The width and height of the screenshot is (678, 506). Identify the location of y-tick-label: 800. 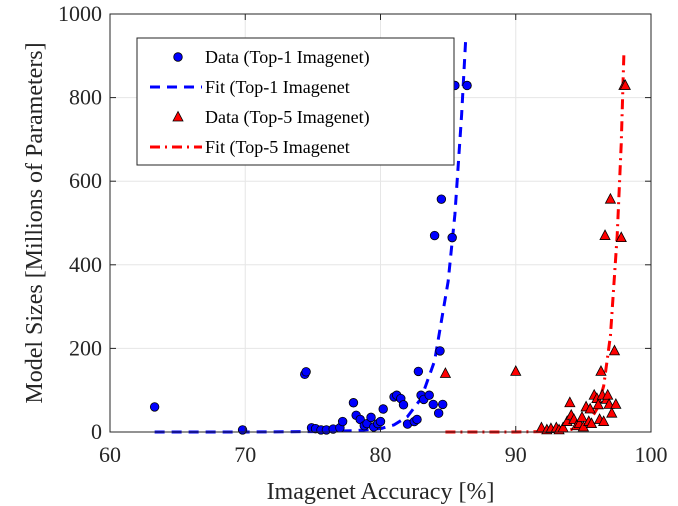
(85, 97).